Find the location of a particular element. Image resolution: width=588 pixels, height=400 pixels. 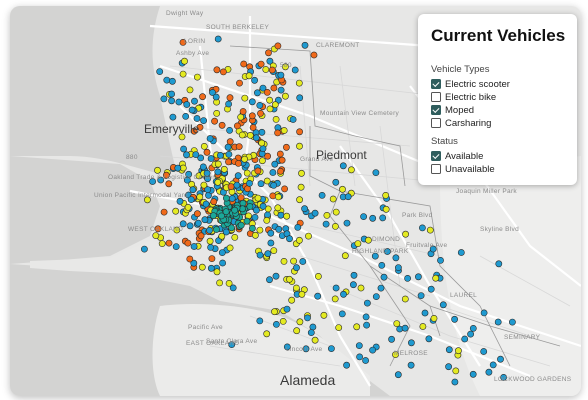

checkbox-moped is located at coordinates (436, 110).